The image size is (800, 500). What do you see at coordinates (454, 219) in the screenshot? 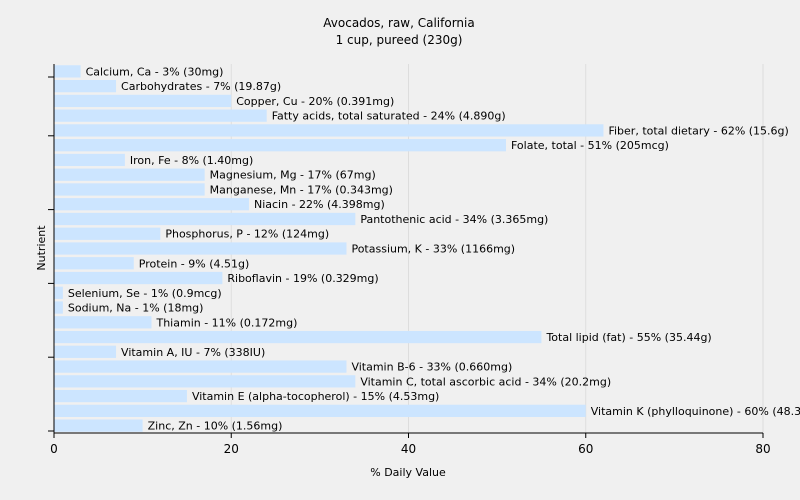
I see `bar-label: Pantothenic acid - 34% (3.365mg)` at bounding box center [454, 219].